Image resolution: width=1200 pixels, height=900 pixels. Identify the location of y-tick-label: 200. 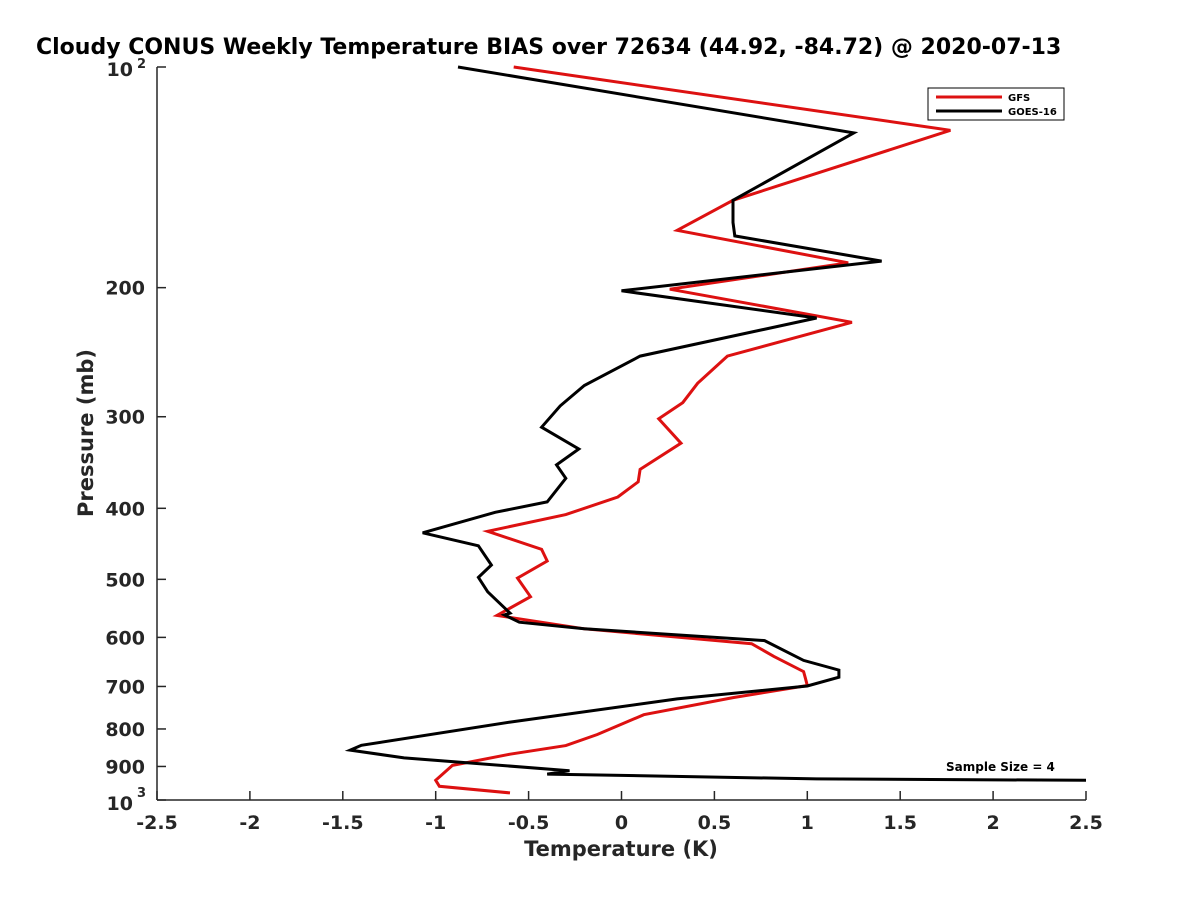
(125, 289).